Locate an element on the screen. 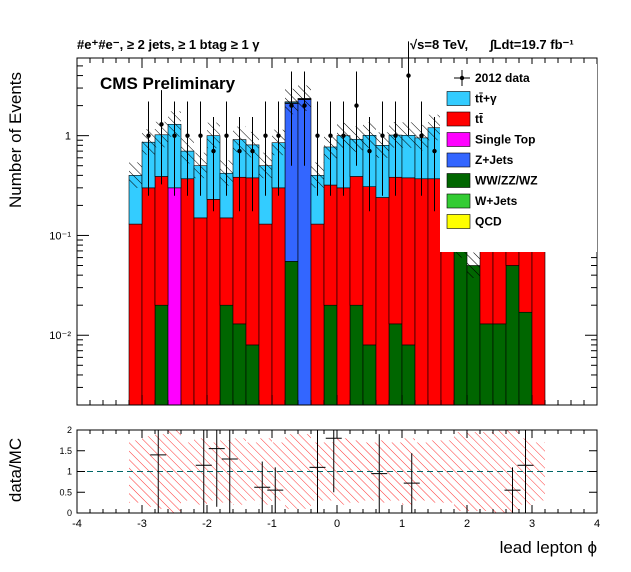 The height and width of the screenshot is (572, 631). stack-bar-tt--0 is located at coordinates (135, 314).